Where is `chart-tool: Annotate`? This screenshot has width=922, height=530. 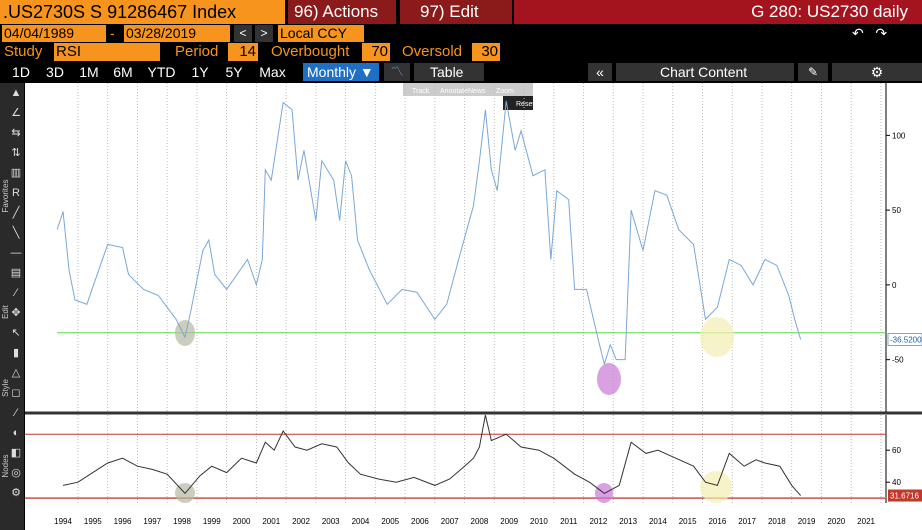
chart-tool: Annotate is located at coordinates (454, 91).